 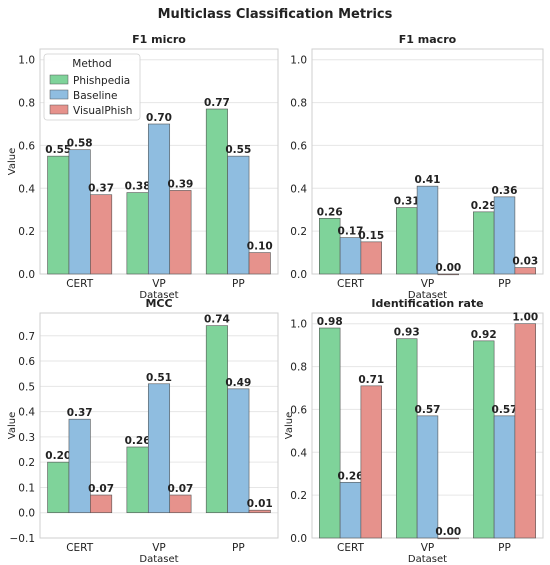 I want to click on y-tick-label: 0.7, so click(x=26, y=337).